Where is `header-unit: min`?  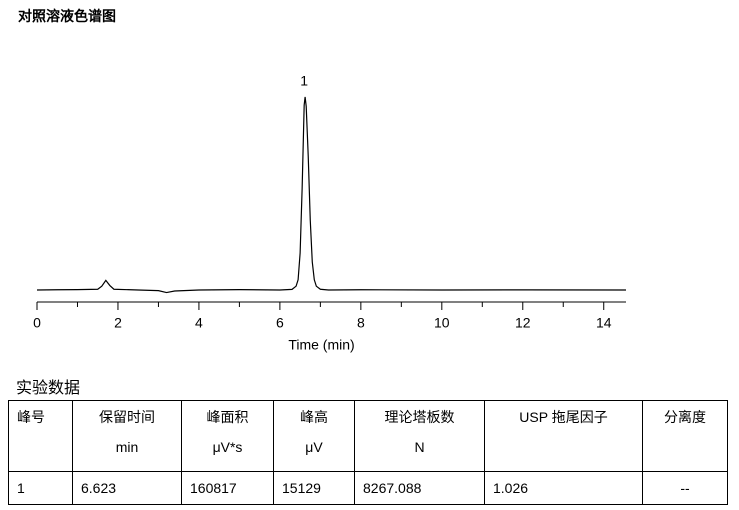
header-unit: min is located at coordinates (127, 447).